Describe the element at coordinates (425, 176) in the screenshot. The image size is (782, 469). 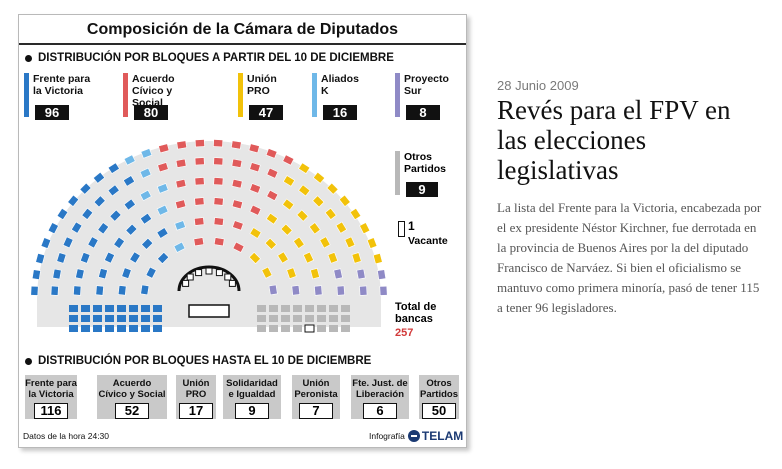
I see `legend-otros: Otros Partidos 9` at that location.